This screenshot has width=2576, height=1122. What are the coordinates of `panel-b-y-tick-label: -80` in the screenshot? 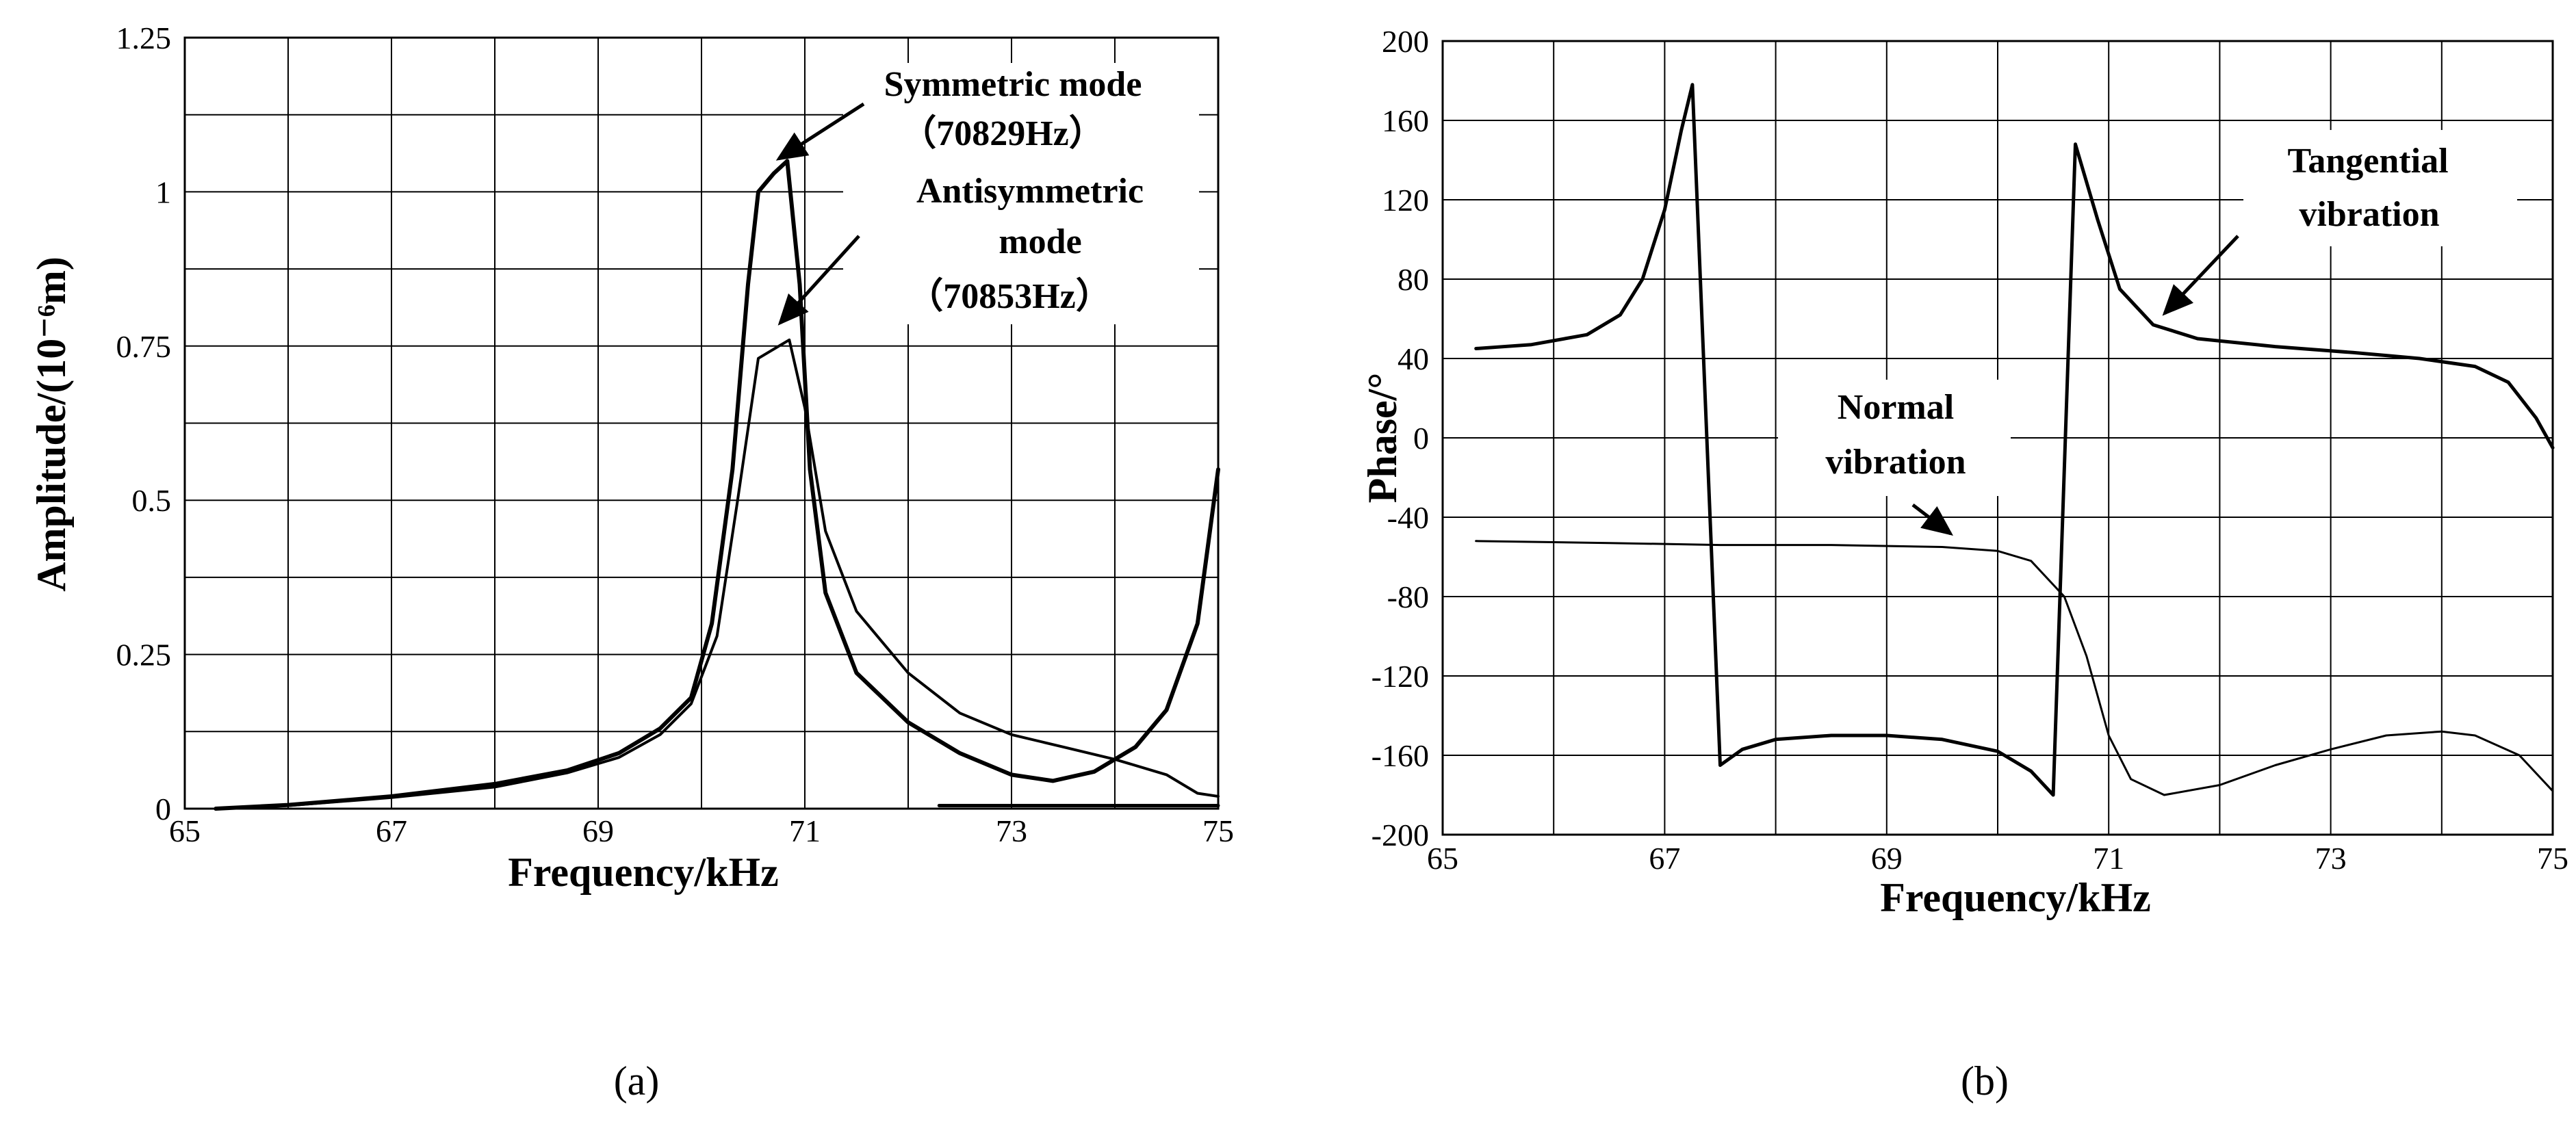 It's located at (1408, 596).